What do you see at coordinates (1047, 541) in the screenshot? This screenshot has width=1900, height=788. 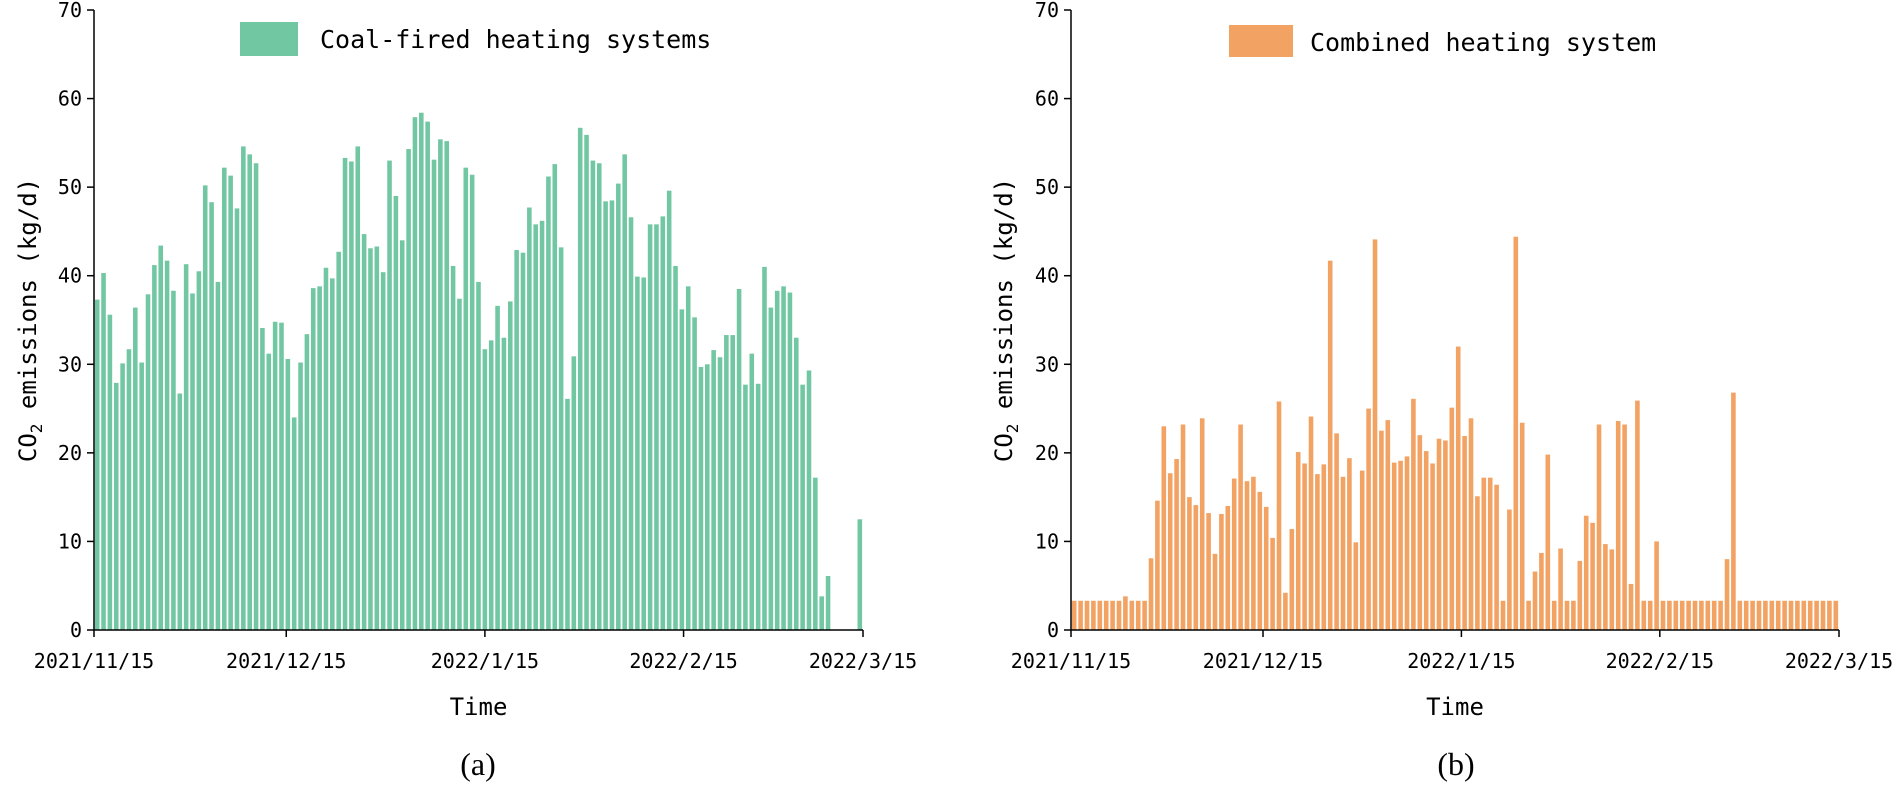 I see `y-tick-label-b-10: 10` at bounding box center [1047, 541].